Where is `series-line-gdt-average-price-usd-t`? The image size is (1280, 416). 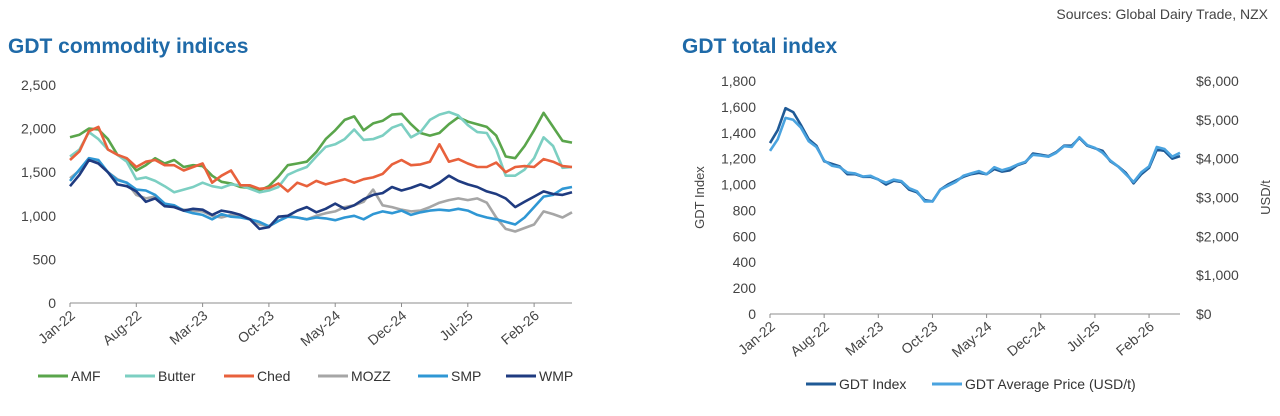
series-line-gdt-average-price-usd-t is located at coordinates (974, 159).